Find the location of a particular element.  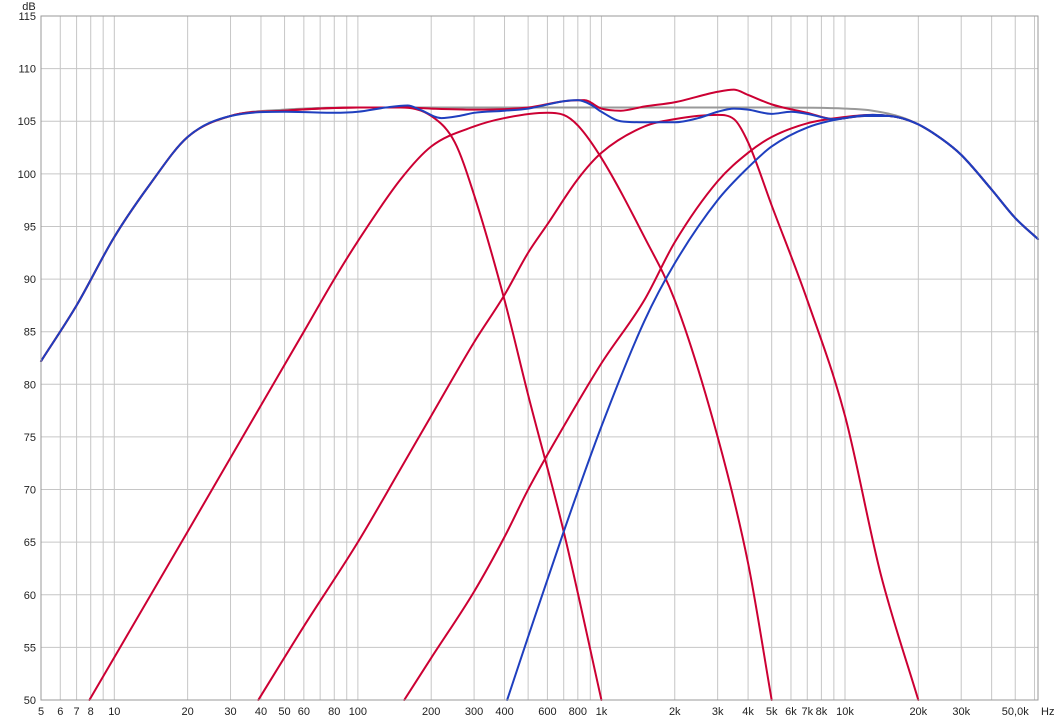

x-tick-label: 60 is located at coordinates (304, 712).